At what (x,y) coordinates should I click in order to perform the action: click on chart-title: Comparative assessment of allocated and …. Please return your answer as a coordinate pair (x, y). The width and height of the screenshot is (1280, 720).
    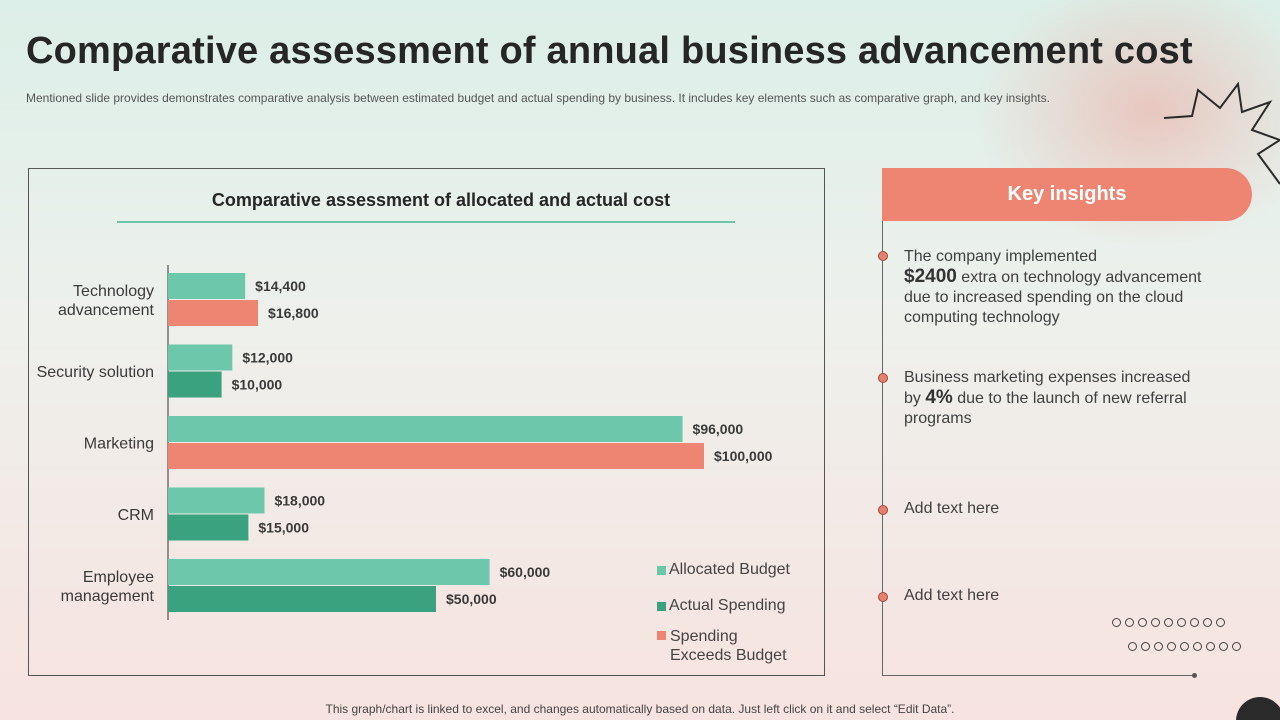
    Looking at the image, I should click on (441, 200).